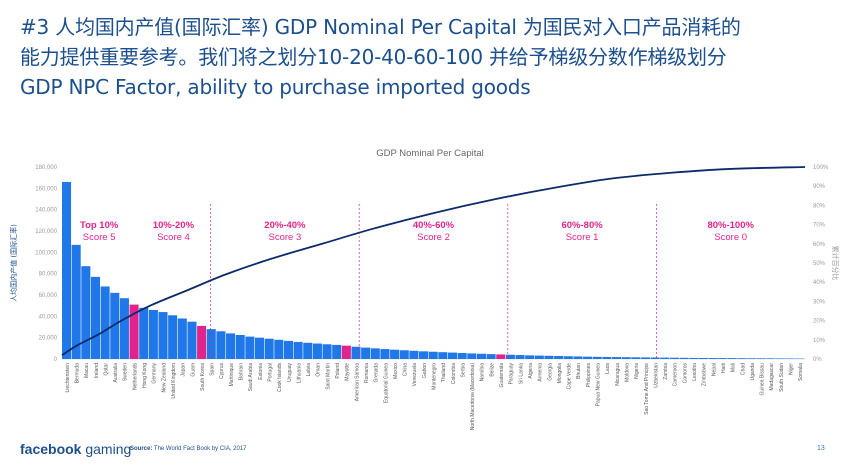 Image resolution: width=846 pixels, height=469 pixels. What do you see at coordinates (415, 375) in the screenshot?
I see `x-tick-label: Venezuela` at bounding box center [415, 375].